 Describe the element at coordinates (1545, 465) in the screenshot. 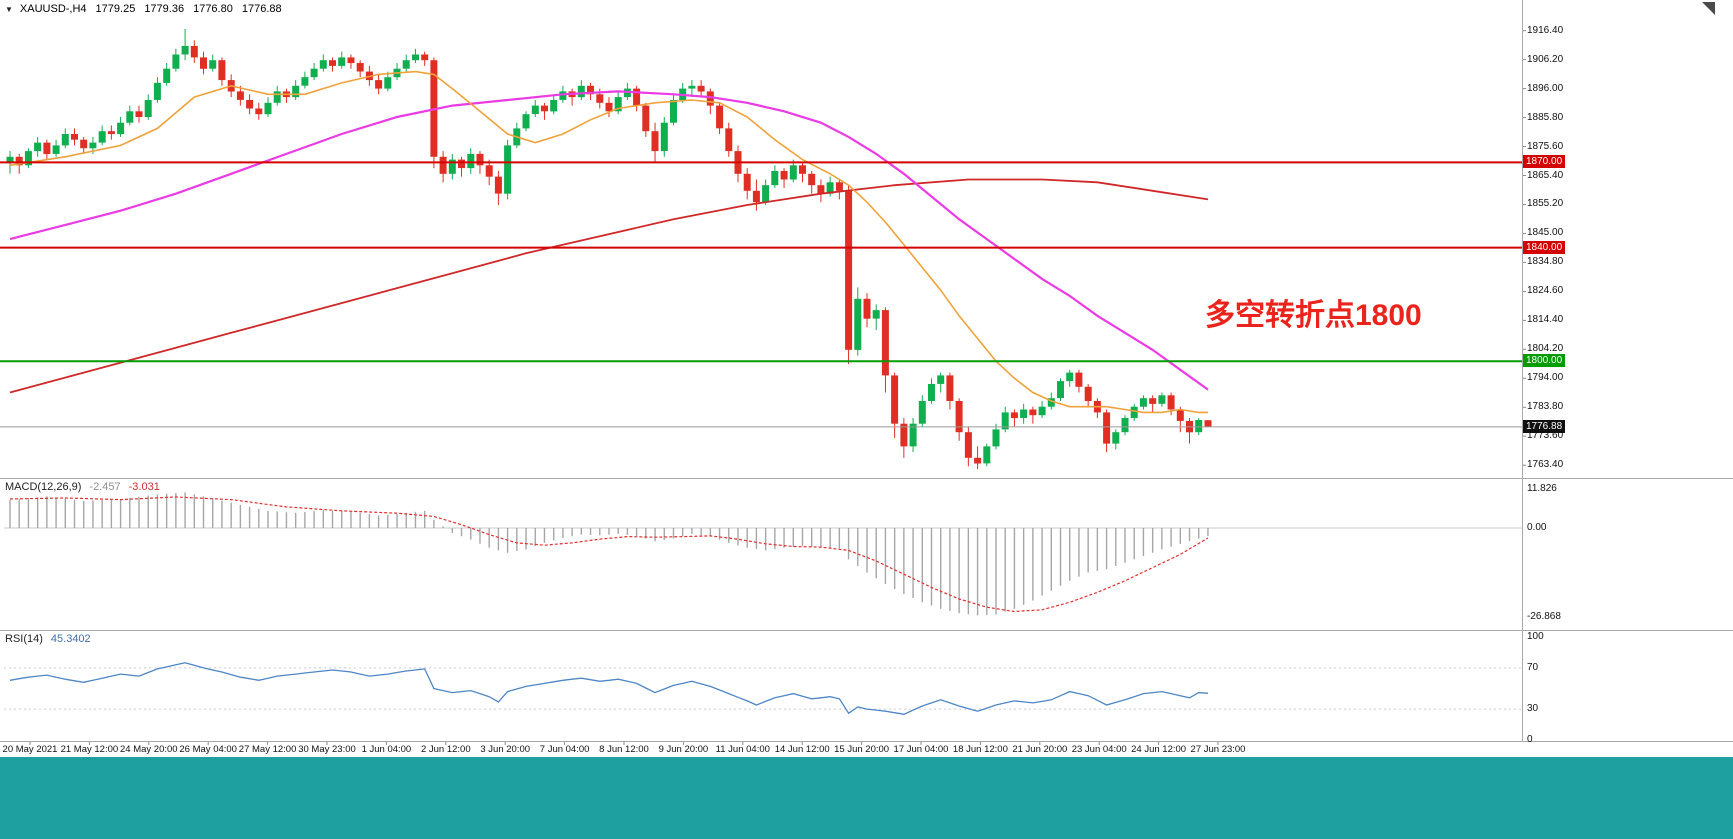

I see `price-axis-tick: 1763.40` at that location.